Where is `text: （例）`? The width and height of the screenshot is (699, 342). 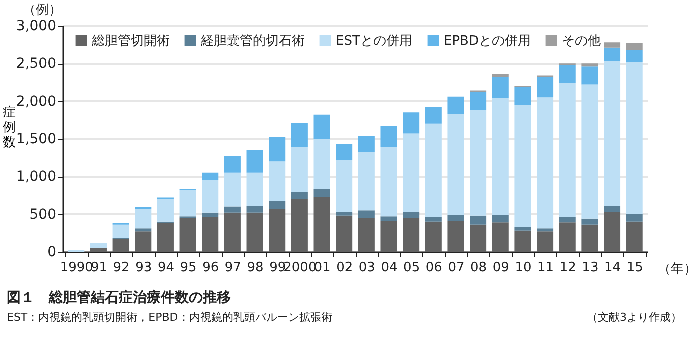 text: （例） is located at coordinates (42, 10).